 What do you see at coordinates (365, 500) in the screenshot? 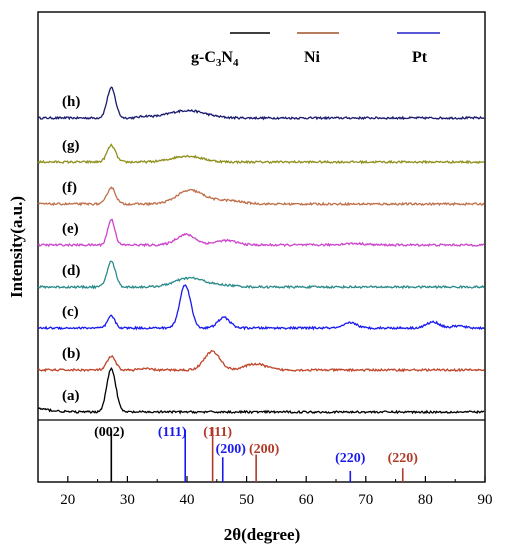
I see `x-tick-label-70: 70` at bounding box center [365, 500].